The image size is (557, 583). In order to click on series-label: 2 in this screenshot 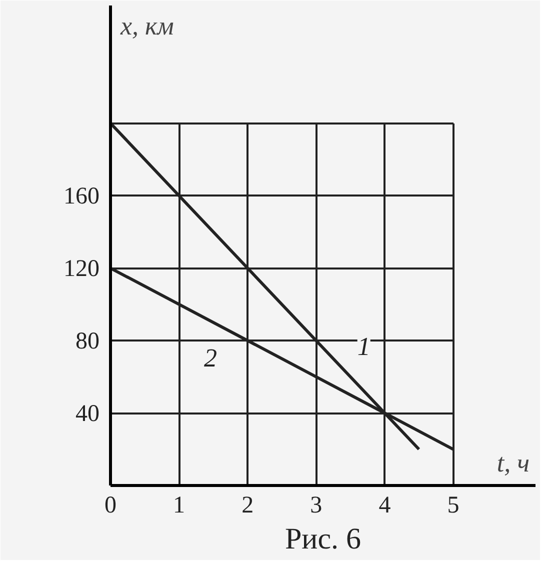, I will do `click(210, 358)`.